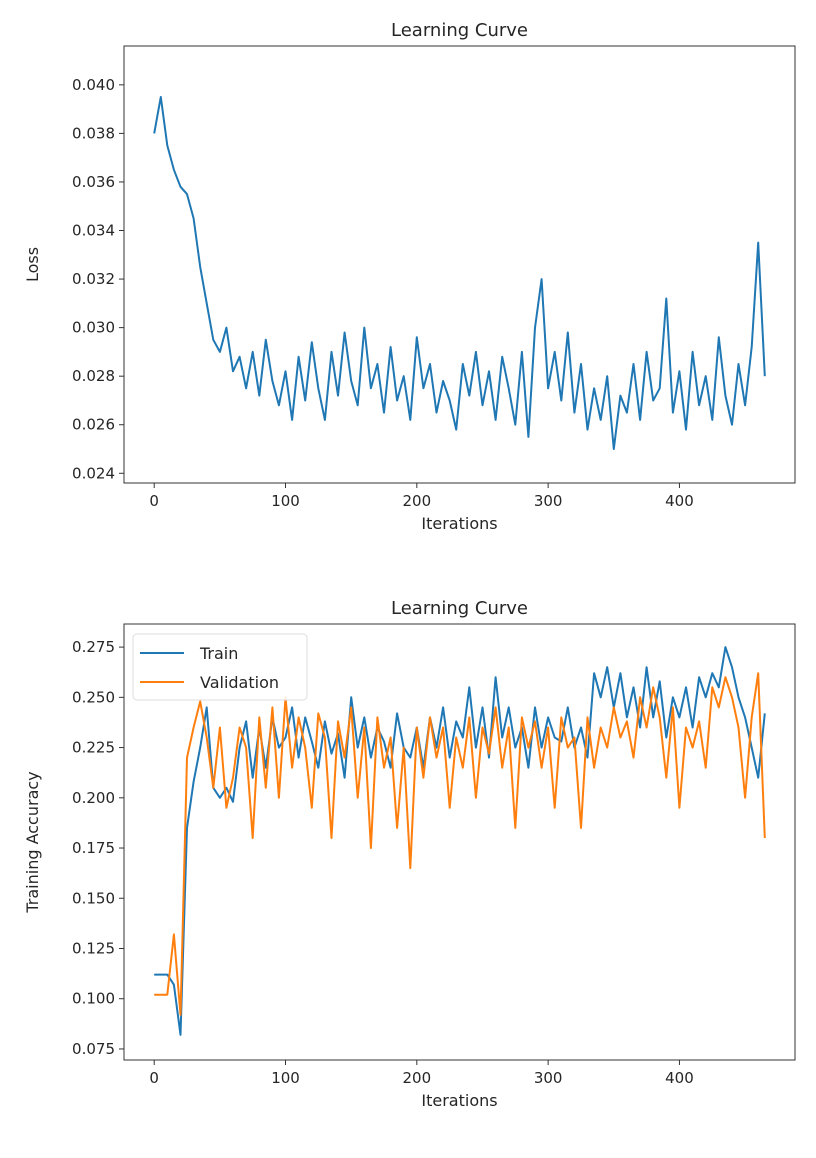 The height and width of the screenshot is (1158, 816). I want to click on y-tick-label: 0.032, so click(93, 279).